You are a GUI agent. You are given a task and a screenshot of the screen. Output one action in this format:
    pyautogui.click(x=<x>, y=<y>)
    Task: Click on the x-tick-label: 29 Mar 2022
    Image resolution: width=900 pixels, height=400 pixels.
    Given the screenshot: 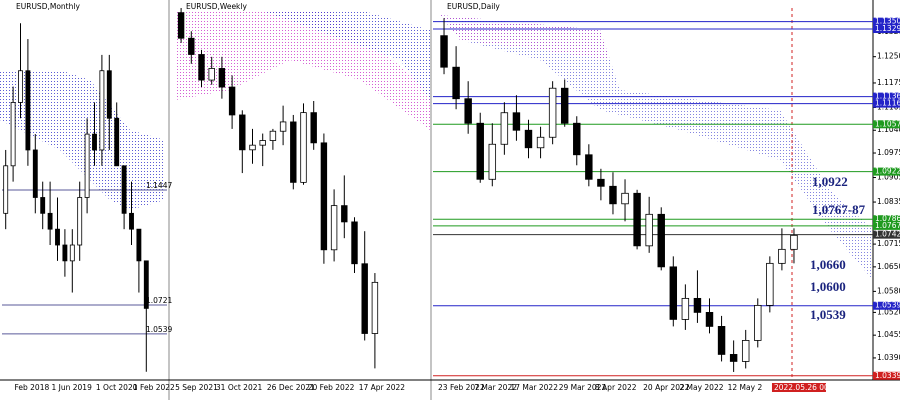 What is the action you would take?
    pyautogui.click(x=583, y=387)
    